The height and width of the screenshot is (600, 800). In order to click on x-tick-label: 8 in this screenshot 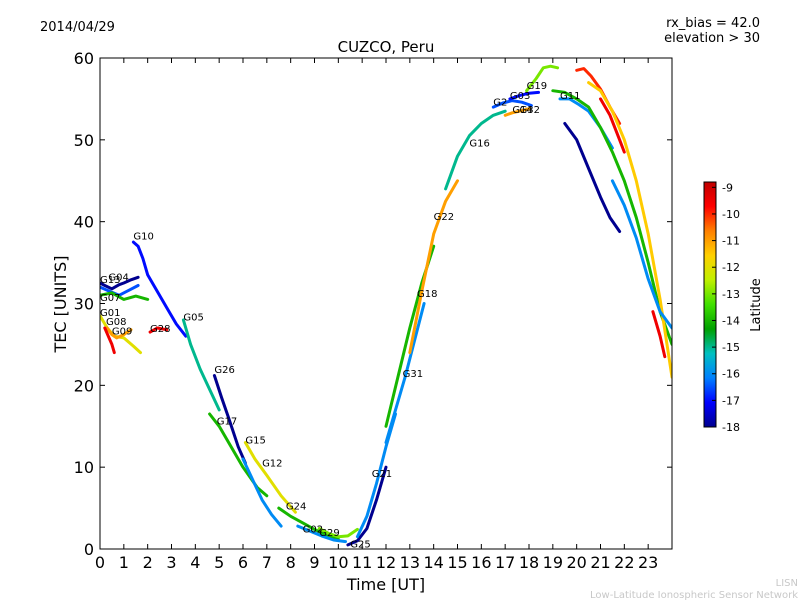, I will do `click(291, 562)`.